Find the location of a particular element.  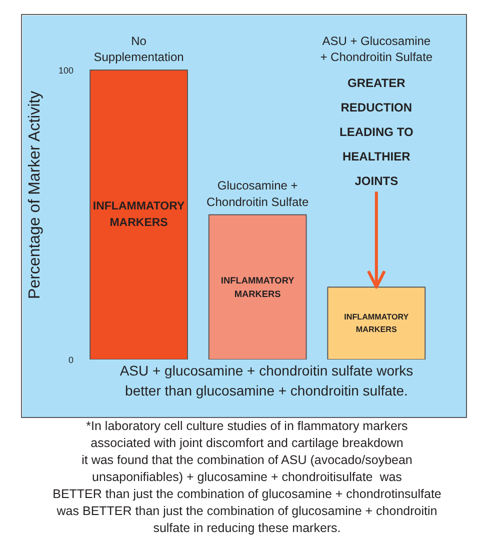

y-tick-label: 0 is located at coordinates (71, 360).